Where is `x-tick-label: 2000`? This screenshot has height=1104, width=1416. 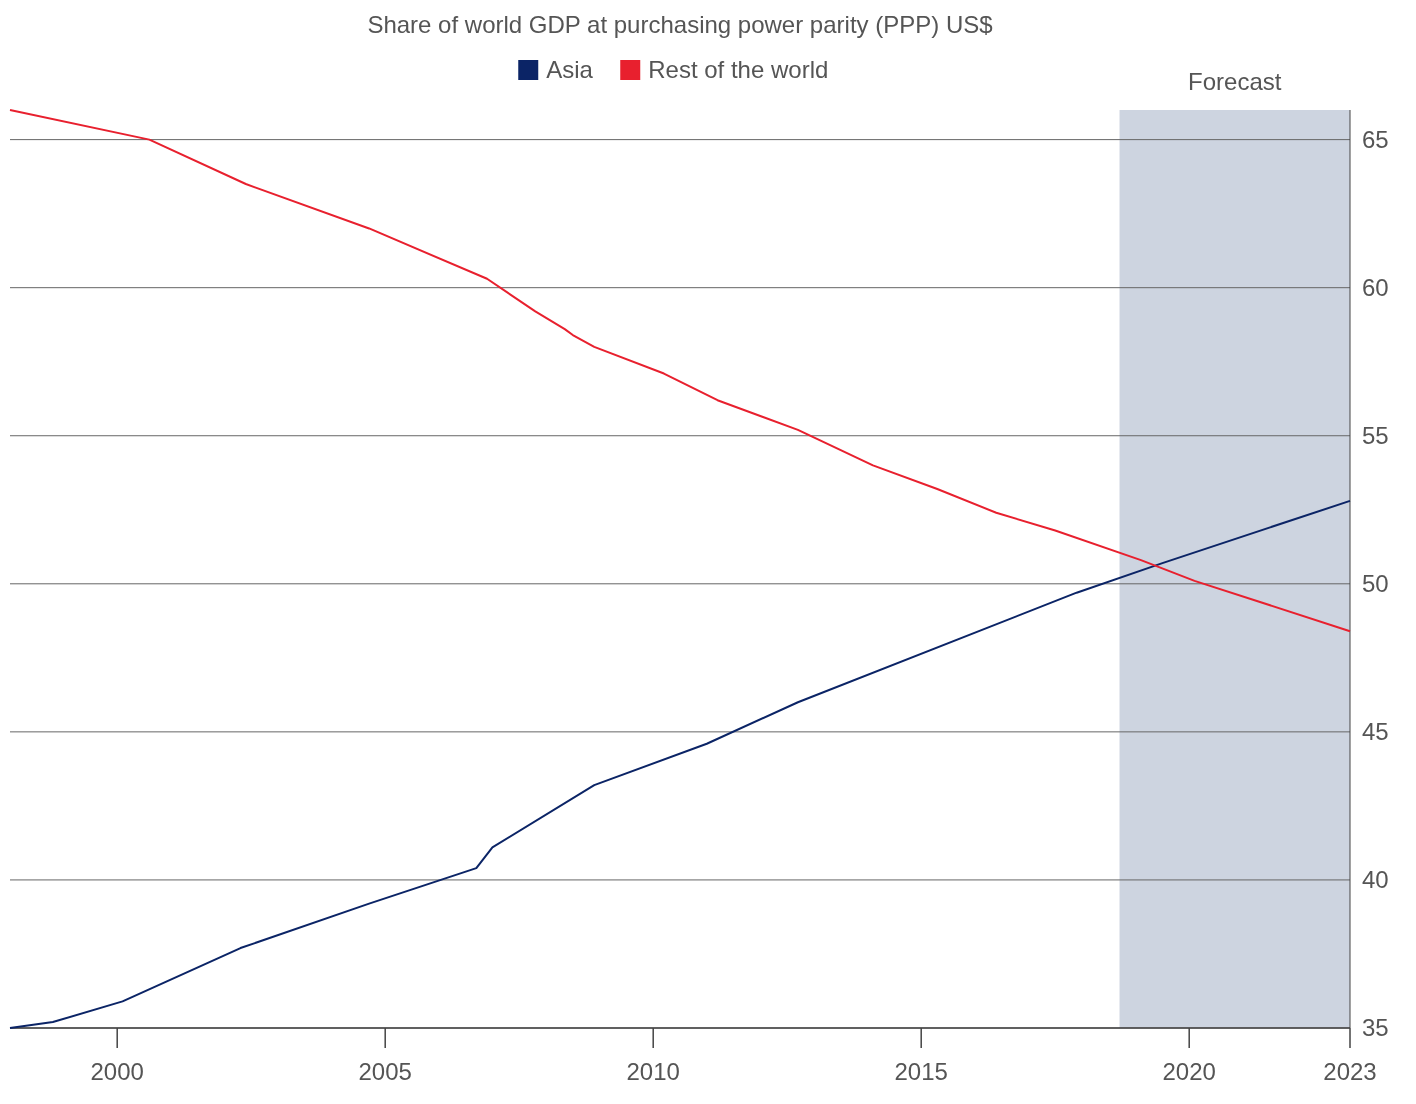
x-tick-label: 2000 is located at coordinates (117, 1071).